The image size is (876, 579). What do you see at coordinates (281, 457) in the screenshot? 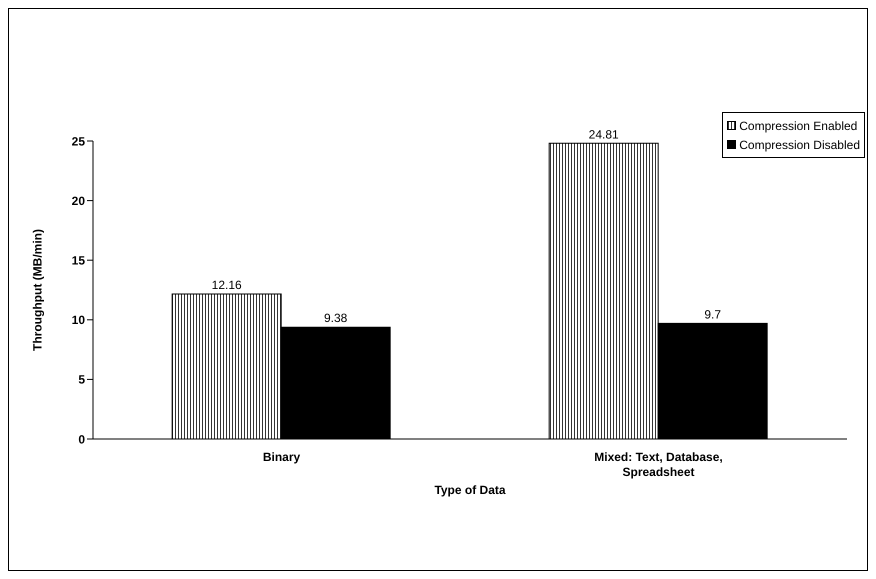
I see `x-tick-label: Binary` at bounding box center [281, 457].